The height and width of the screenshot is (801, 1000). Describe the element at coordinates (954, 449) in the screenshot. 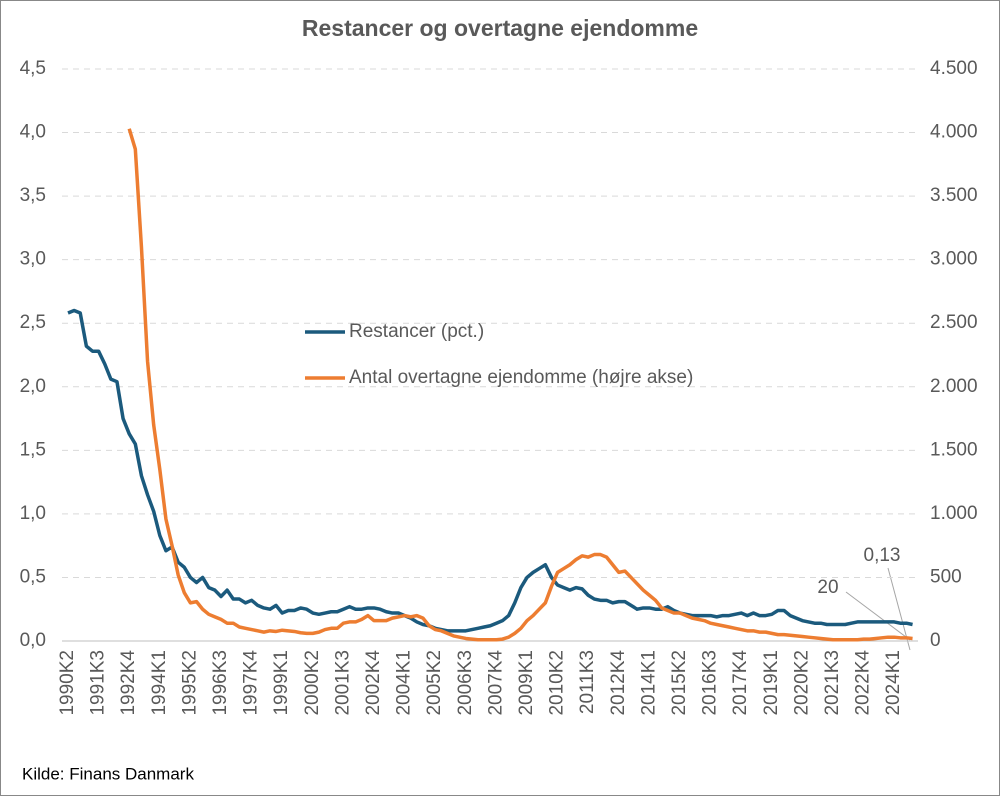

I see `y2-tick-label: 1.500` at that location.